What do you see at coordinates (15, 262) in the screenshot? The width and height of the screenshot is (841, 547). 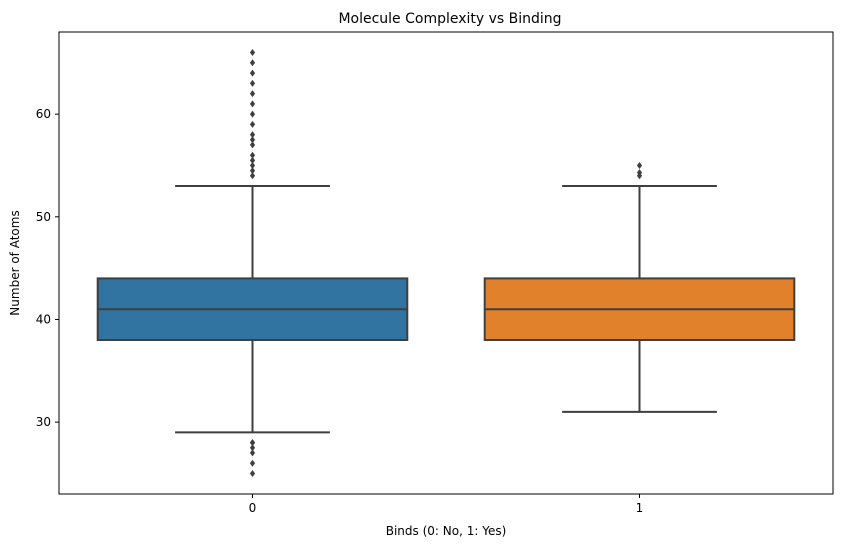 I see `y-axis-label: Number of Atoms` at bounding box center [15, 262].